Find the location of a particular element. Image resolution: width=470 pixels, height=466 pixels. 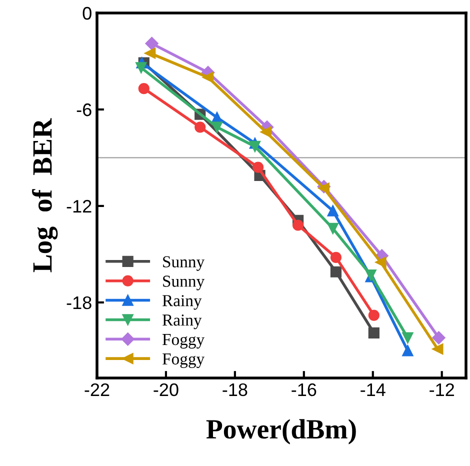

y-tick-label: -18 is located at coordinates (79, 303).